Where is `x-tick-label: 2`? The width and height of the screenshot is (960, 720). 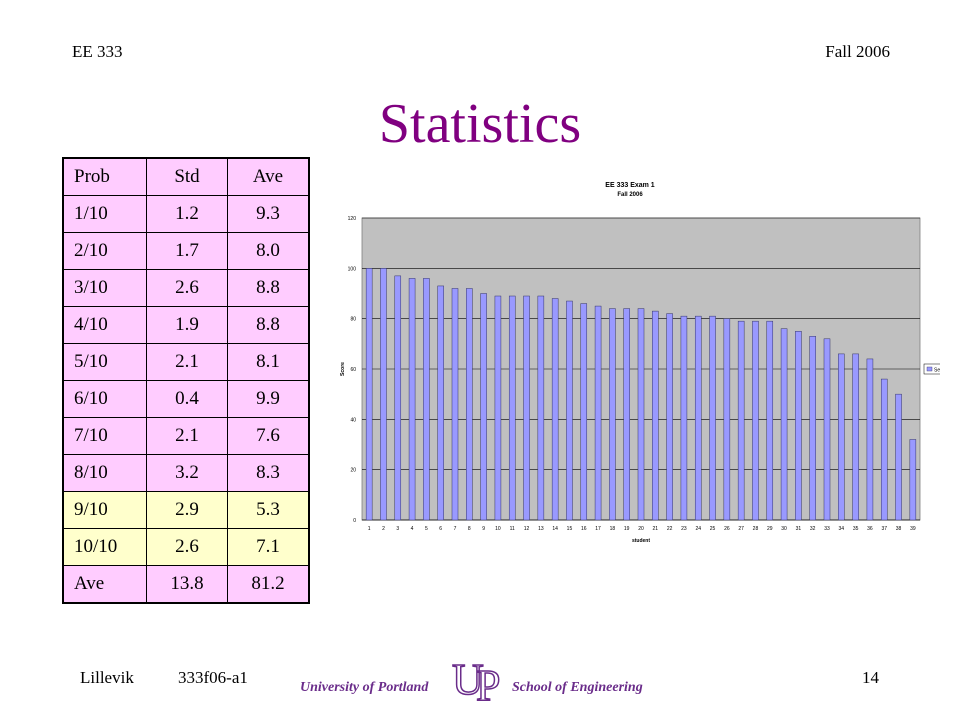 x-tick-label: 2 is located at coordinates (383, 529).